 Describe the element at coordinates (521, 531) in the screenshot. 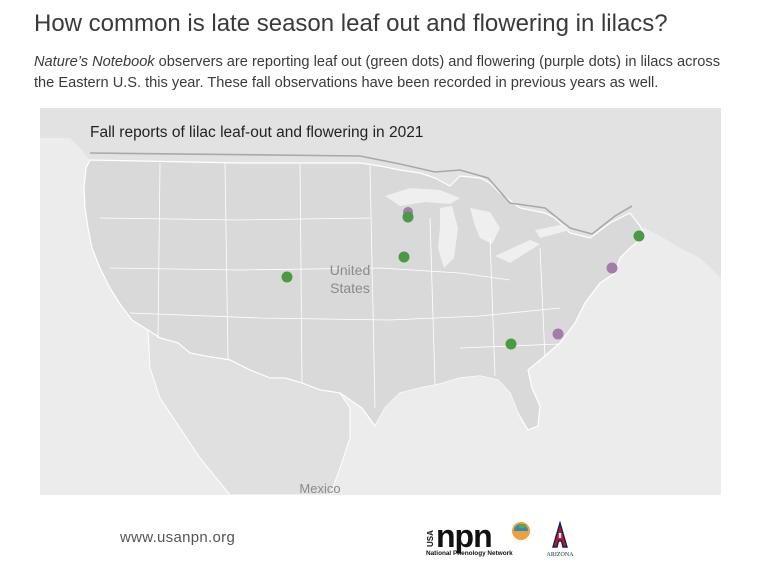

I see `npn-leaf-icon` at that location.